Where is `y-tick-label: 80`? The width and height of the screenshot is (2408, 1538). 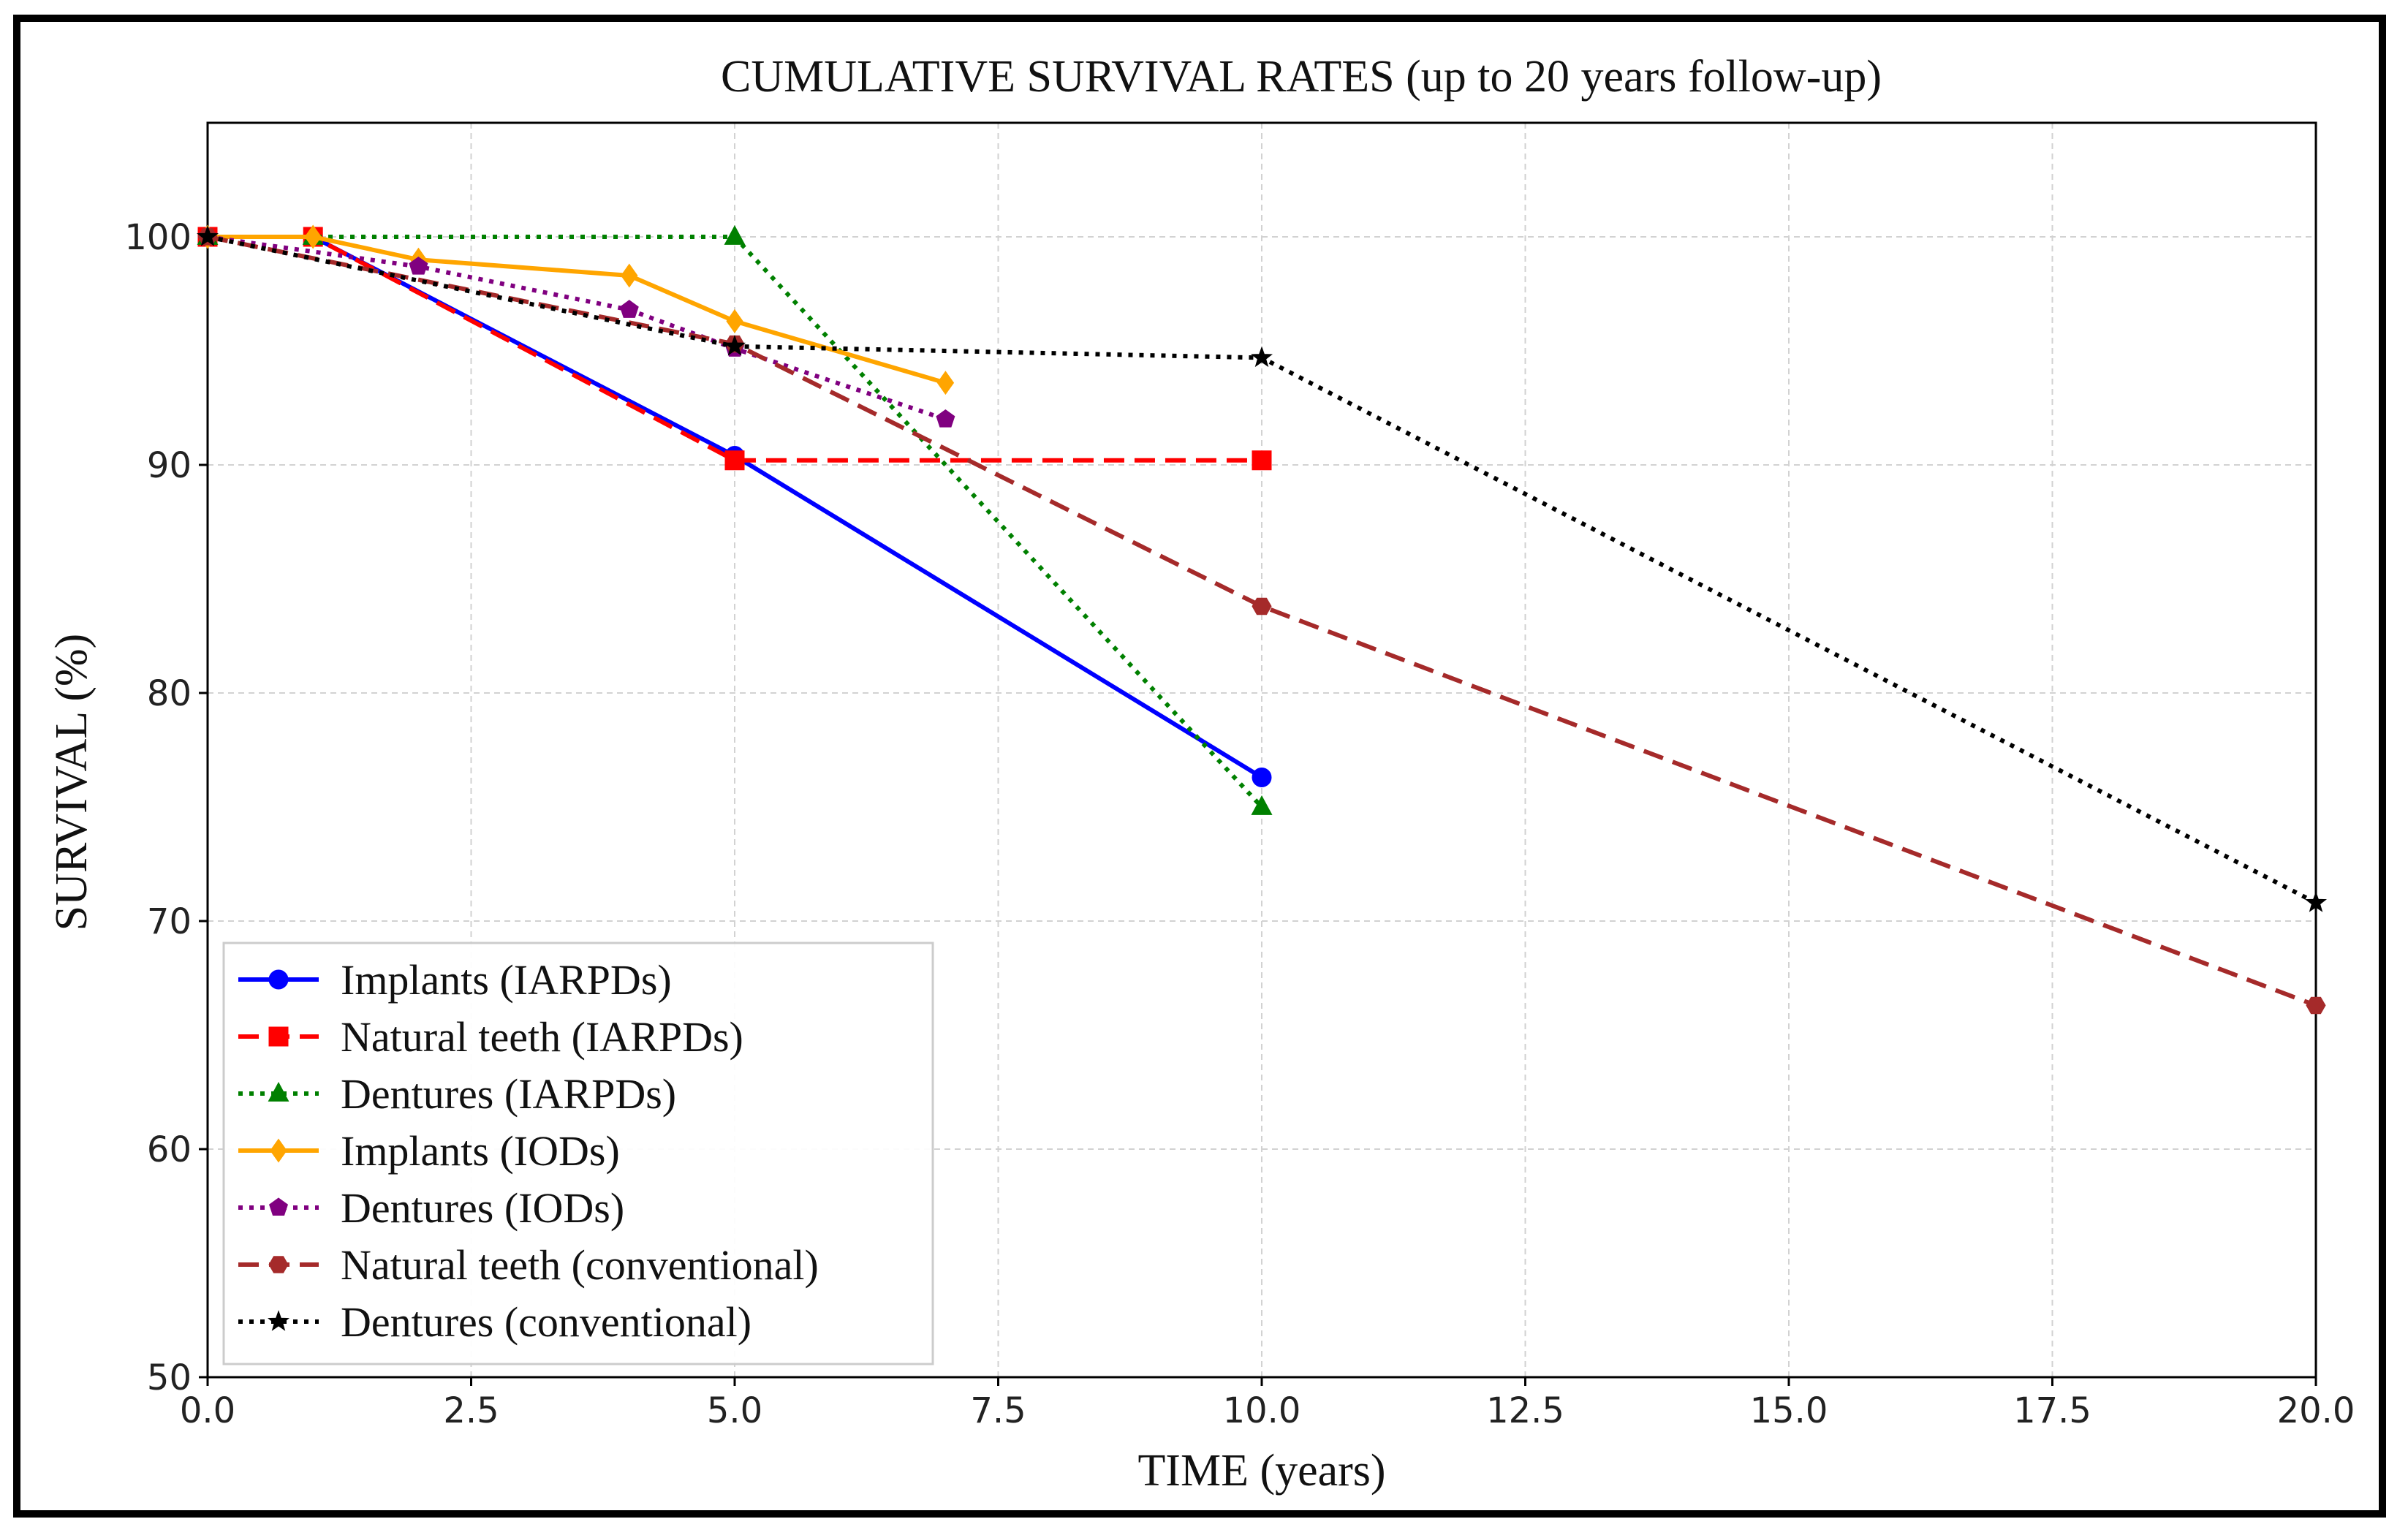 y-tick-label: 80 is located at coordinates (169, 693).